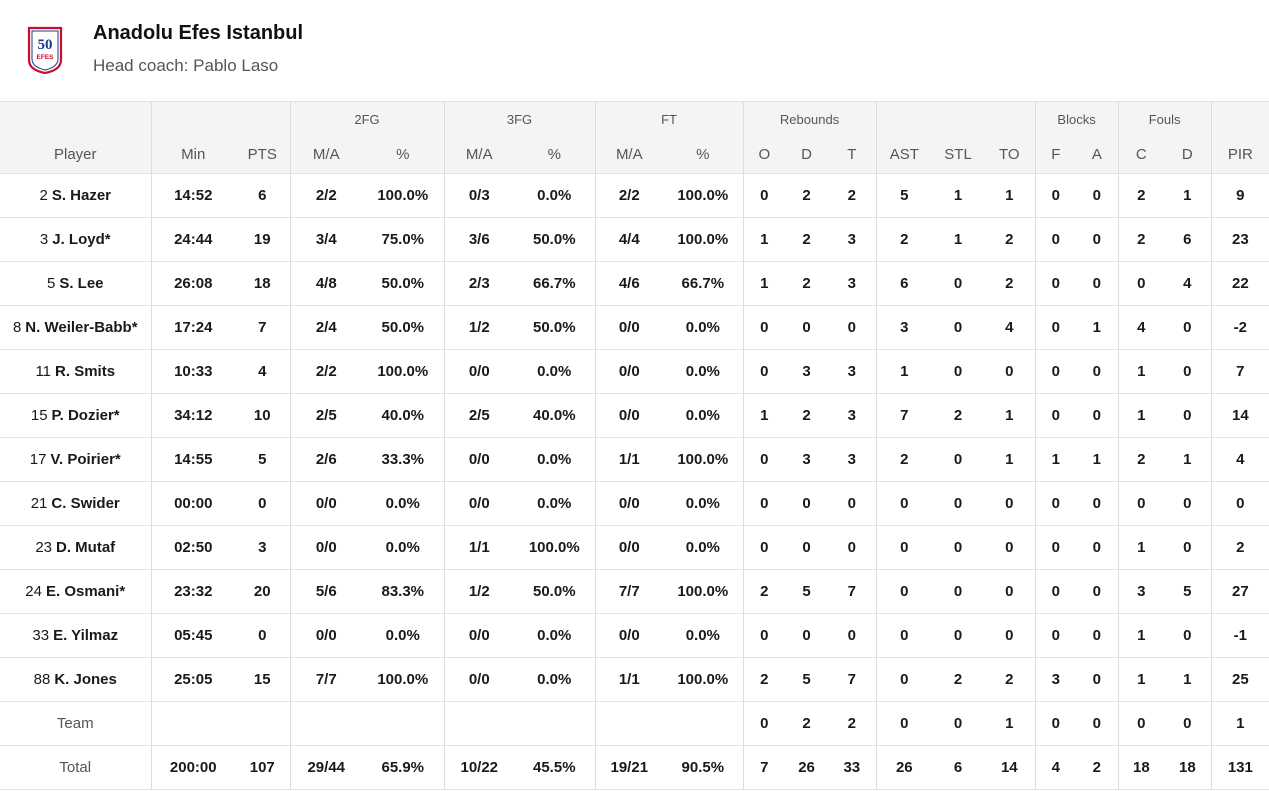 The image size is (1269, 791). I want to click on player-name: E. Yilmaz, so click(86, 635).